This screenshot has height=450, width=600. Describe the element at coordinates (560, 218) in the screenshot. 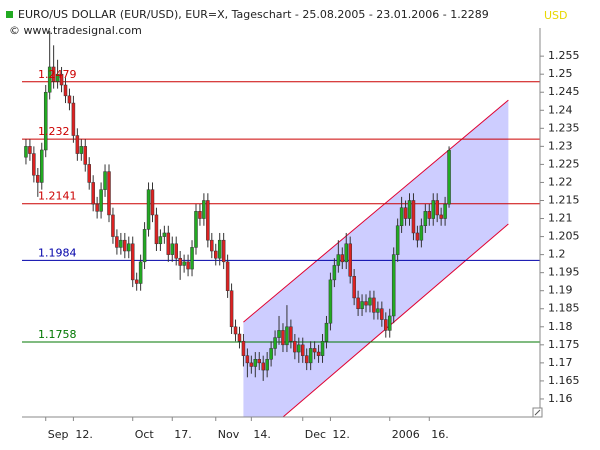

I see `y-tick-label: 1.21` at that location.